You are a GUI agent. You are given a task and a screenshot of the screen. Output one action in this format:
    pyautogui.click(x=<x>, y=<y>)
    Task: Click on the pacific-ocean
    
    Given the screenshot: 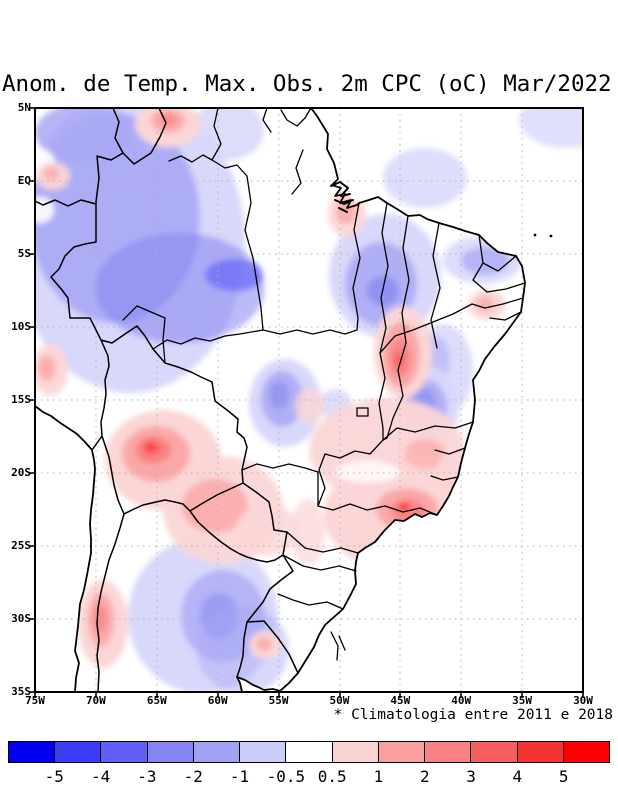 What is the action you would take?
    pyautogui.click(x=65, y=549)
    